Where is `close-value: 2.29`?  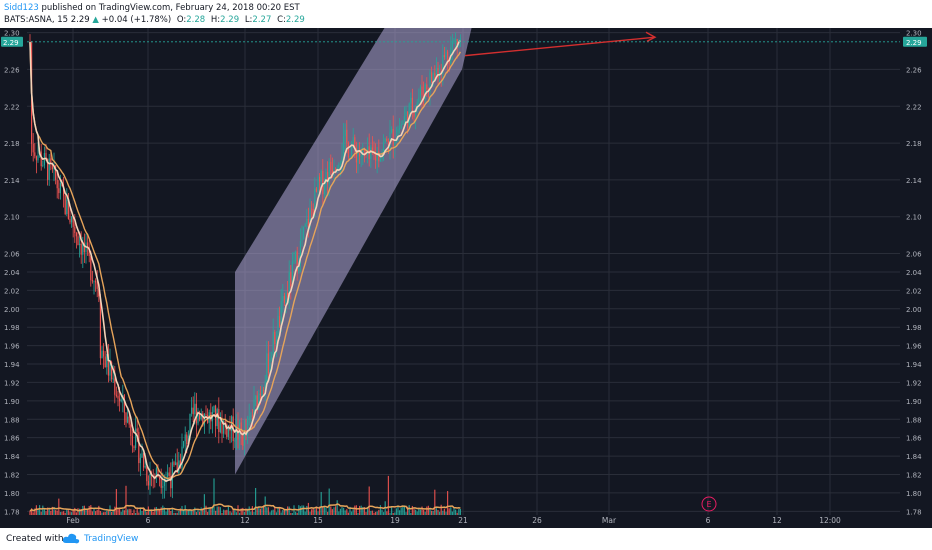
close-value: 2.29 is located at coordinates (295, 20).